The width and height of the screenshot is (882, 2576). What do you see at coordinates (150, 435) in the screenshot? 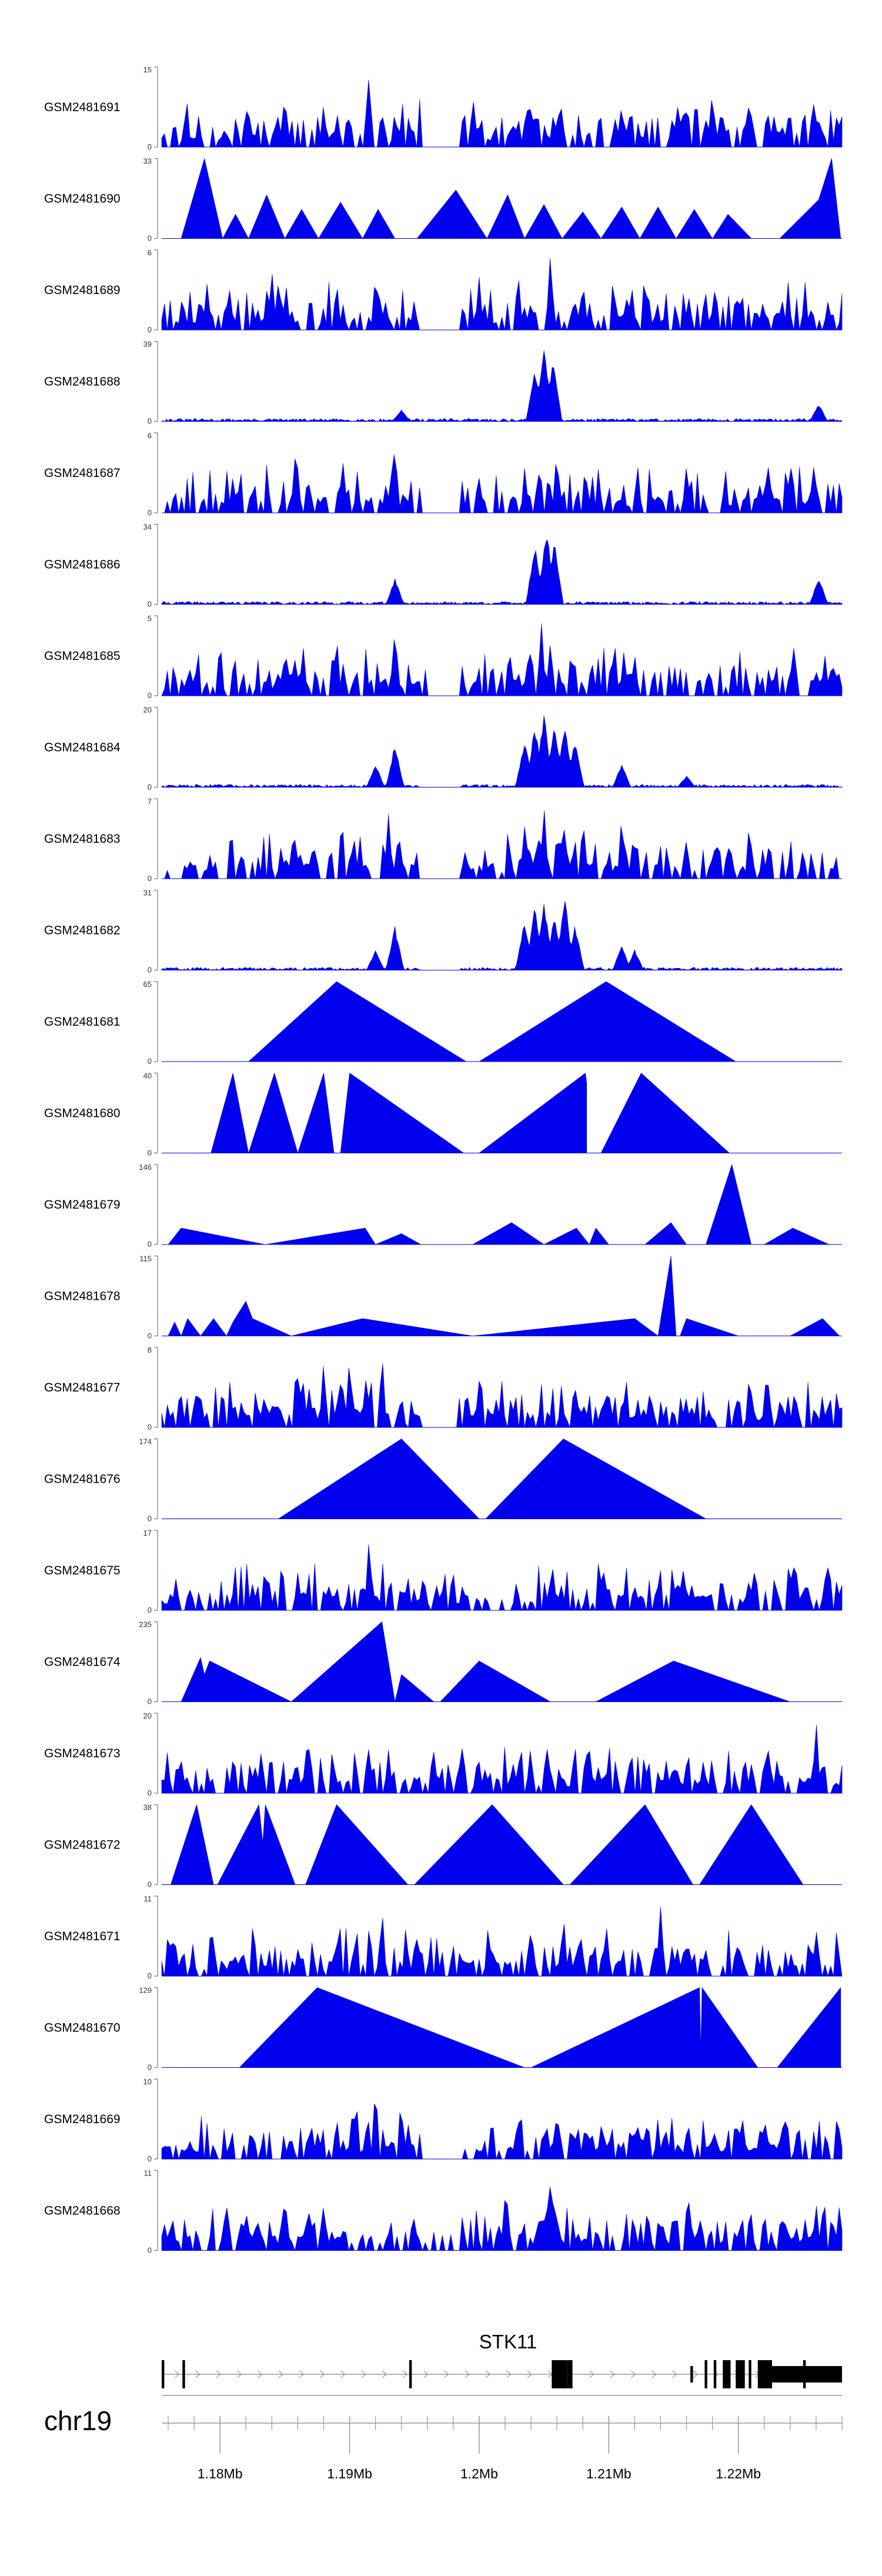
I see `y-max-label: 6` at bounding box center [150, 435].